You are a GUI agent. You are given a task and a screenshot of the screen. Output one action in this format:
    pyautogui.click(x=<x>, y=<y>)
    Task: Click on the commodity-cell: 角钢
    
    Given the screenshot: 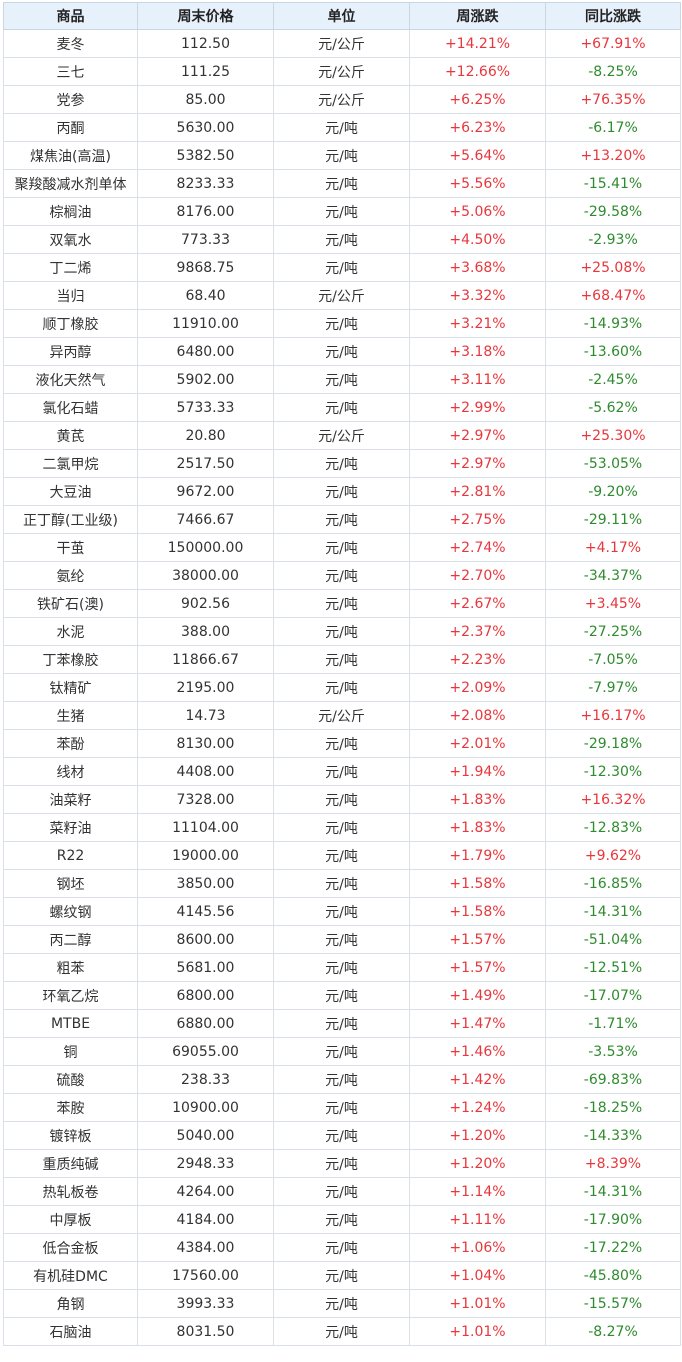 What is the action you would take?
    pyautogui.click(x=70, y=1303)
    